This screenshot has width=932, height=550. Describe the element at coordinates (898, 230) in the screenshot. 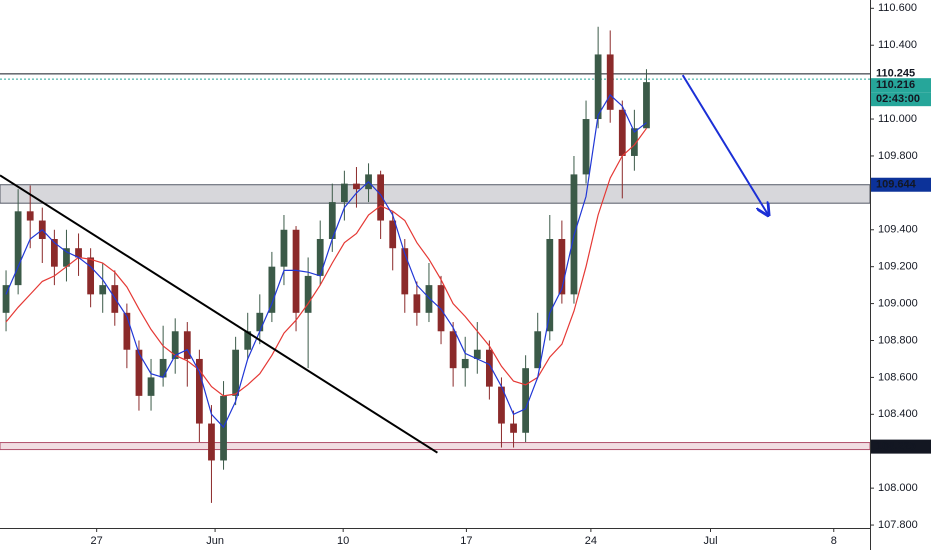

I see `y-tick-label: 109.400` at that location.